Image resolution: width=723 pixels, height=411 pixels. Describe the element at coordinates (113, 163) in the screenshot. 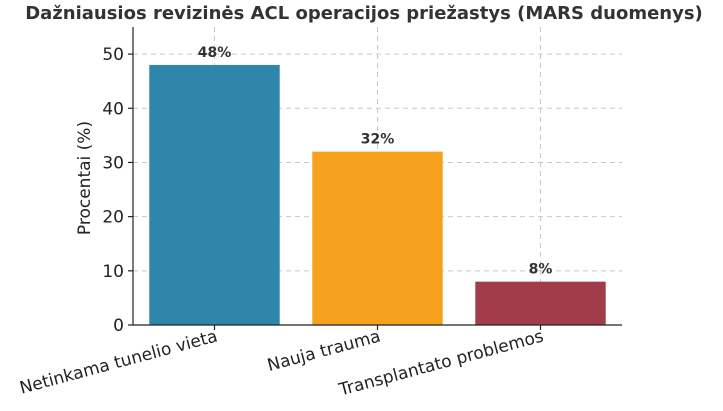

I see `y-tick-label: 30` at that location.